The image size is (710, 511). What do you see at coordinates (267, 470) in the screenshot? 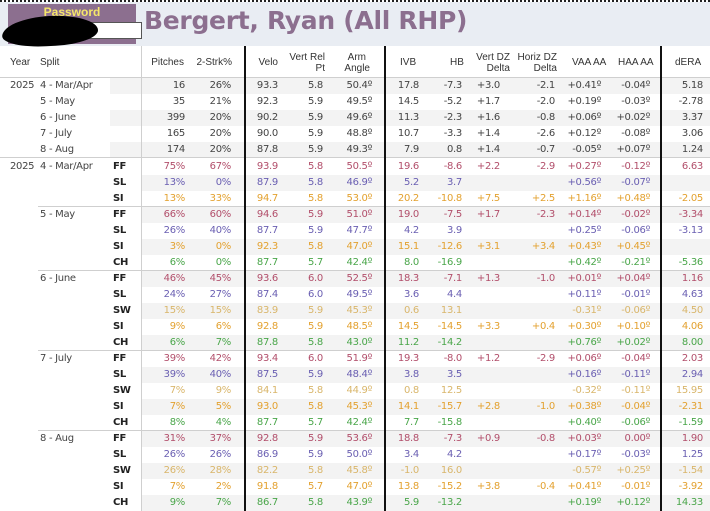
I see `velo-cell: 82.2` at bounding box center [267, 470].